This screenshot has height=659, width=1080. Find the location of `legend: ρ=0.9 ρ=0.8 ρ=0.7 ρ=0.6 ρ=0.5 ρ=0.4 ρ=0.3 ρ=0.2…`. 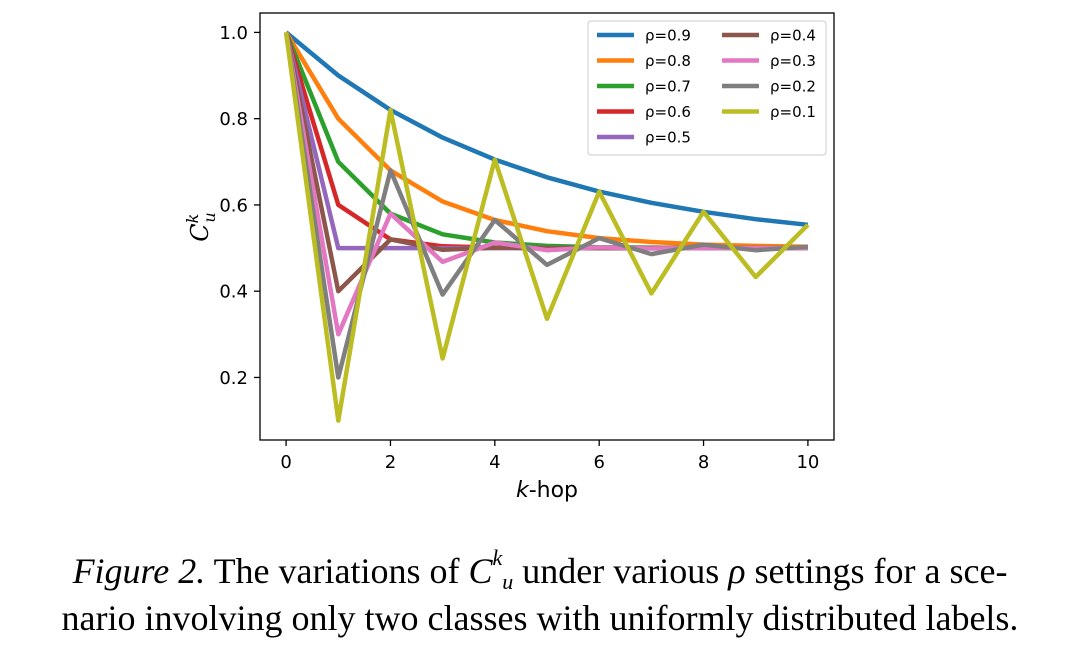

legend: ρ=0.9 ρ=0.8 ρ=0.7 ρ=0.6 ρ=0.5 ρ=0.4 ρ=0.3 ρ=0.2… is located at coordinates (707, 88).